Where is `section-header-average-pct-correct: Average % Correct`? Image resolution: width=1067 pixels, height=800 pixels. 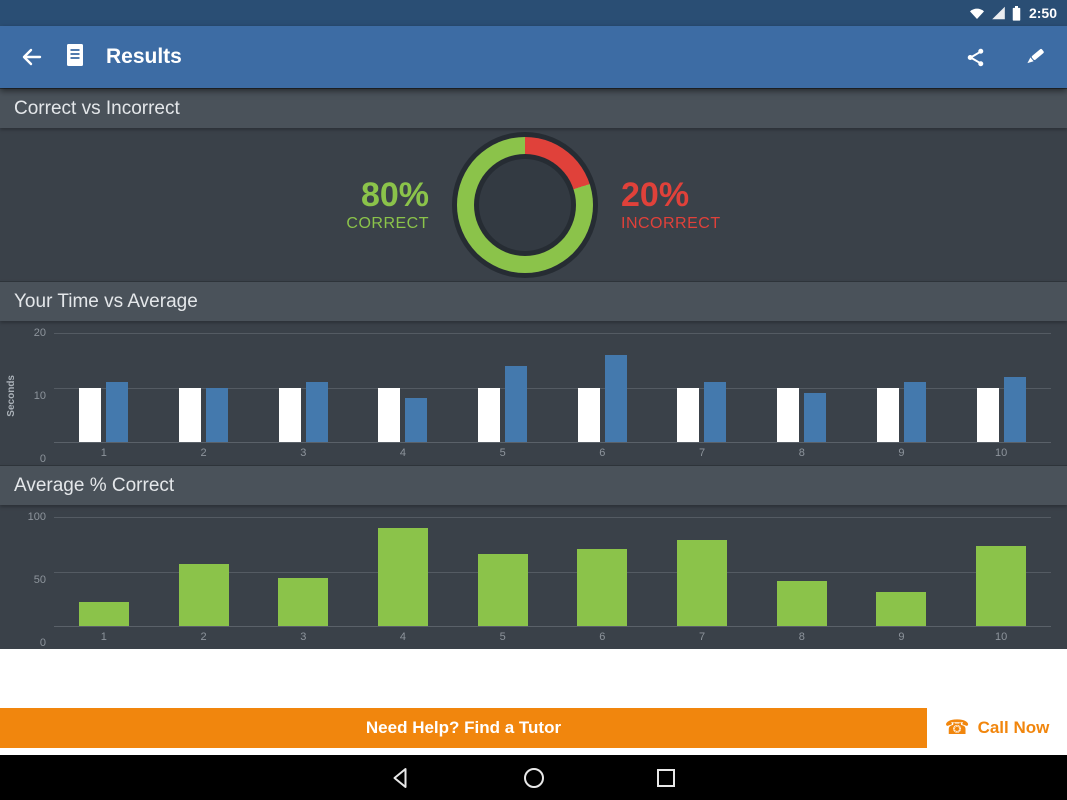
section-header-average-pct-correct: Average % Correct is located at coordinates (533, 485).